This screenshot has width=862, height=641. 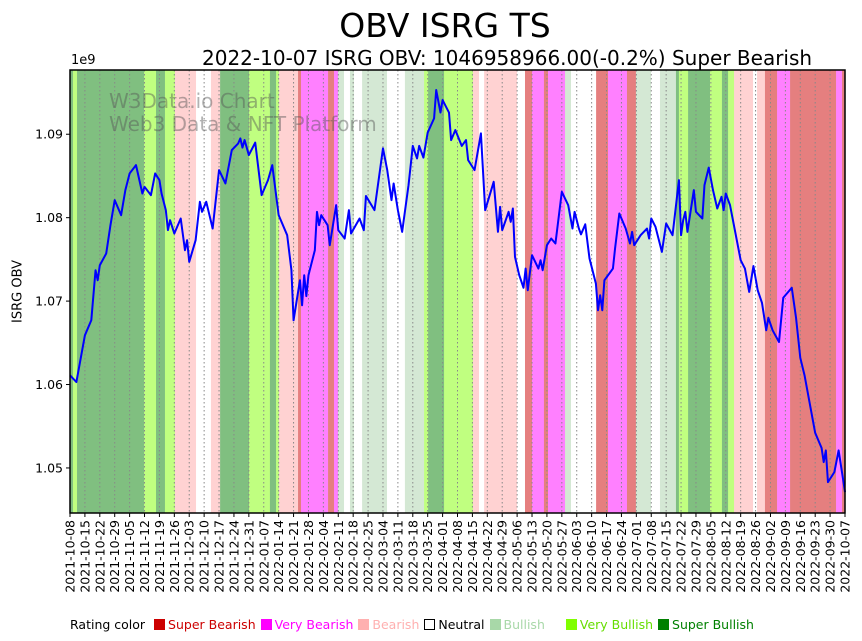 I want to click on legend-item-bearish: Bearish, so click(x=388, y=624).